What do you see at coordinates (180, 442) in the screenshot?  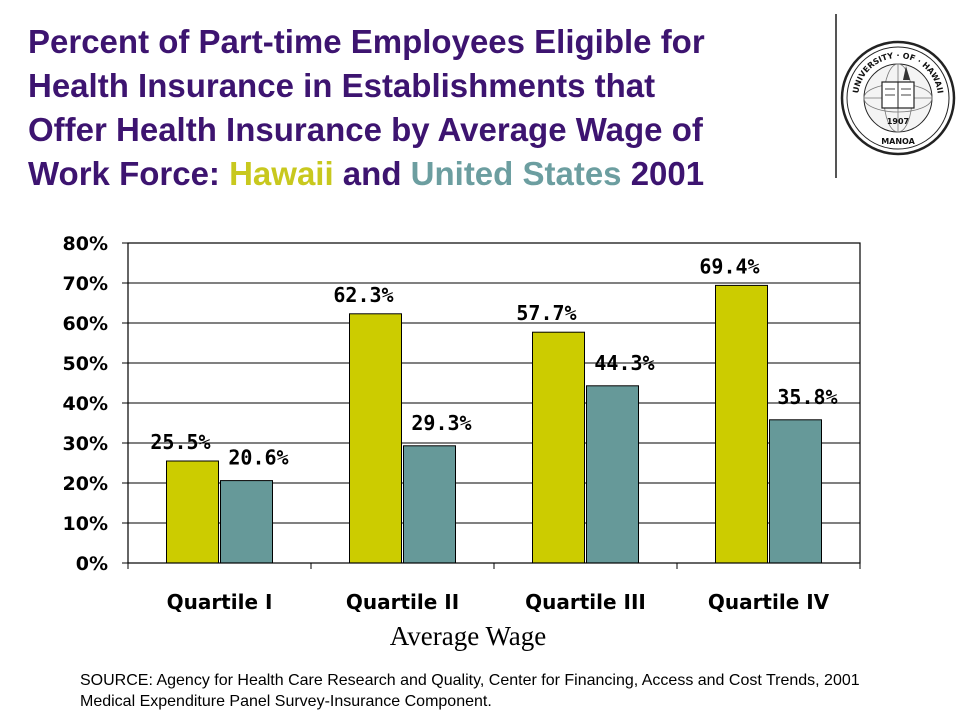 I see `data-label: 25.5%` at bounding box center [180, 442].